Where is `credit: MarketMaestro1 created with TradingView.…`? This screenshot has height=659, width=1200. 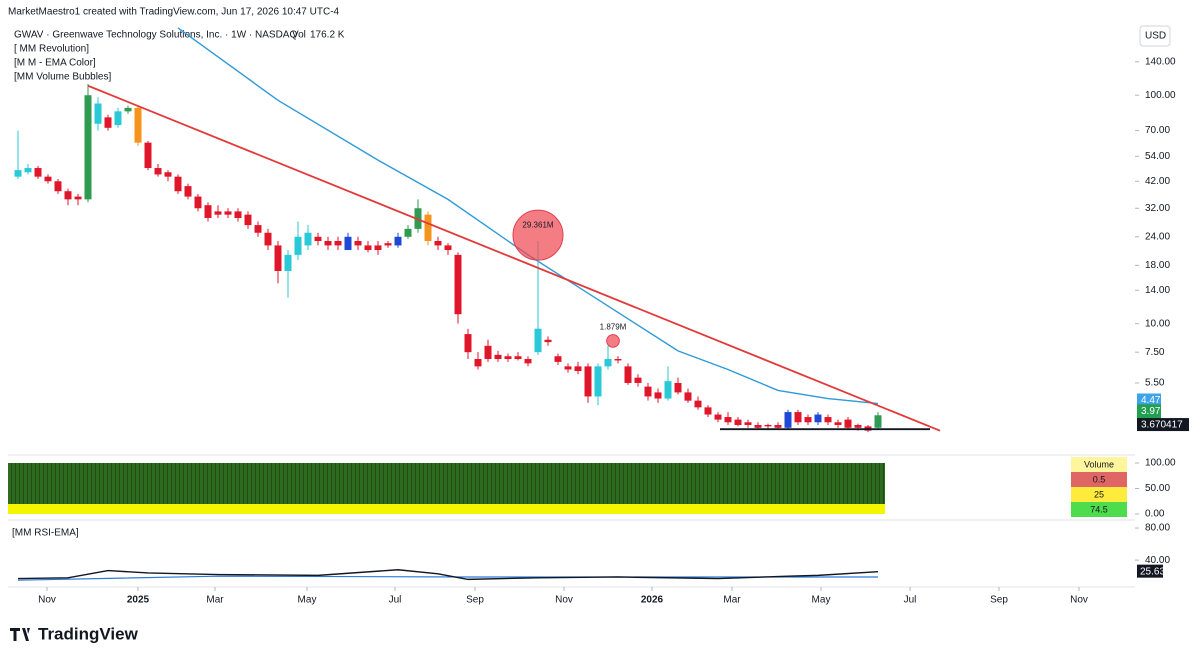 credit: MarketMaestro1 created with TradingView.… is located at coordinates (174, 12).